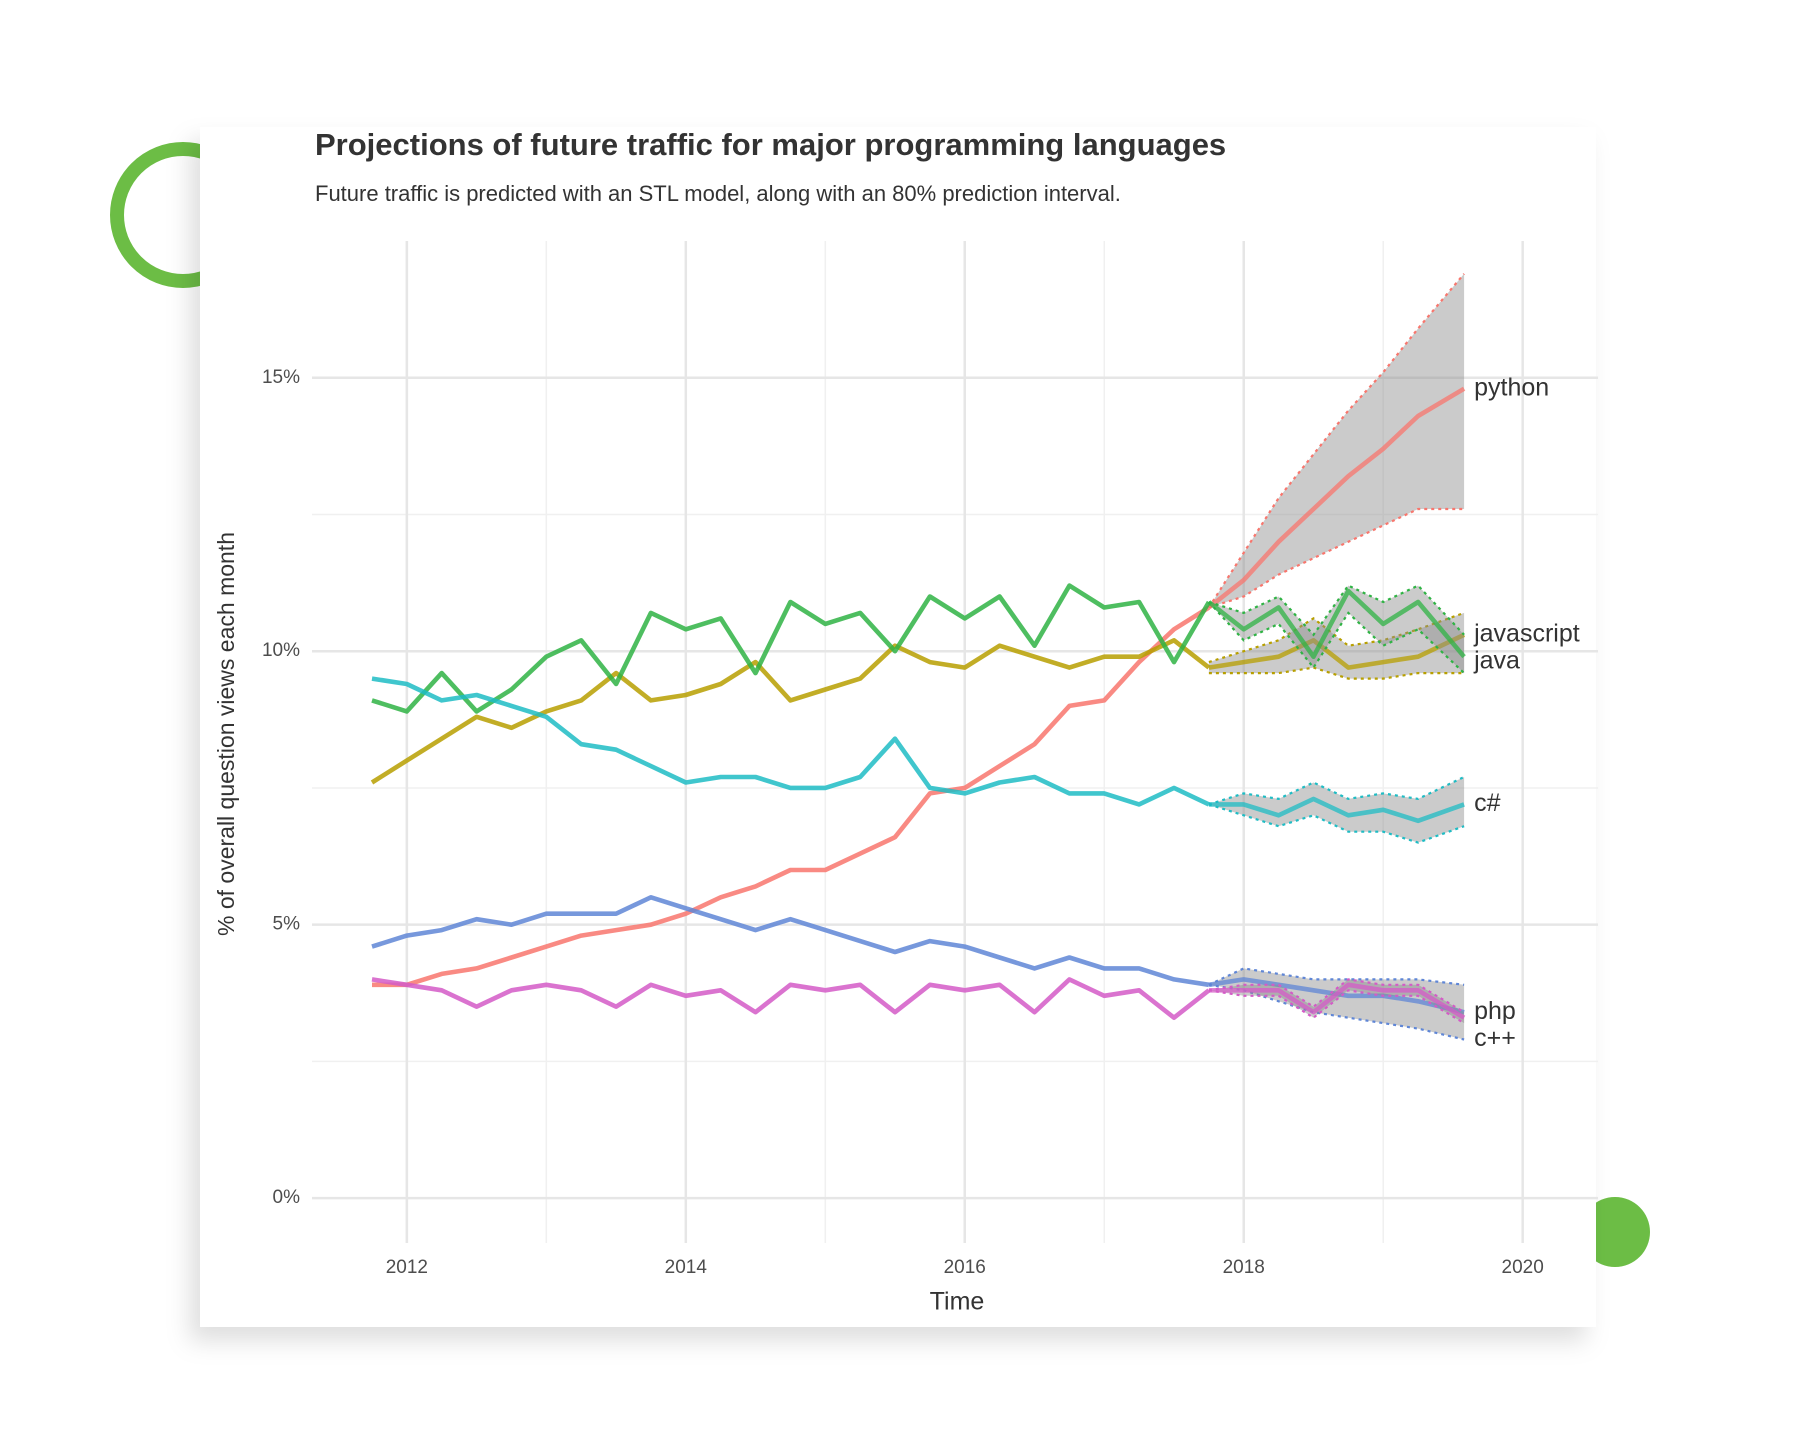 This screenshot has height=1431, width=1795. Describe the element at coordinates (1495, 1038) in the screenshot. I see `series-label: c++` at that location.